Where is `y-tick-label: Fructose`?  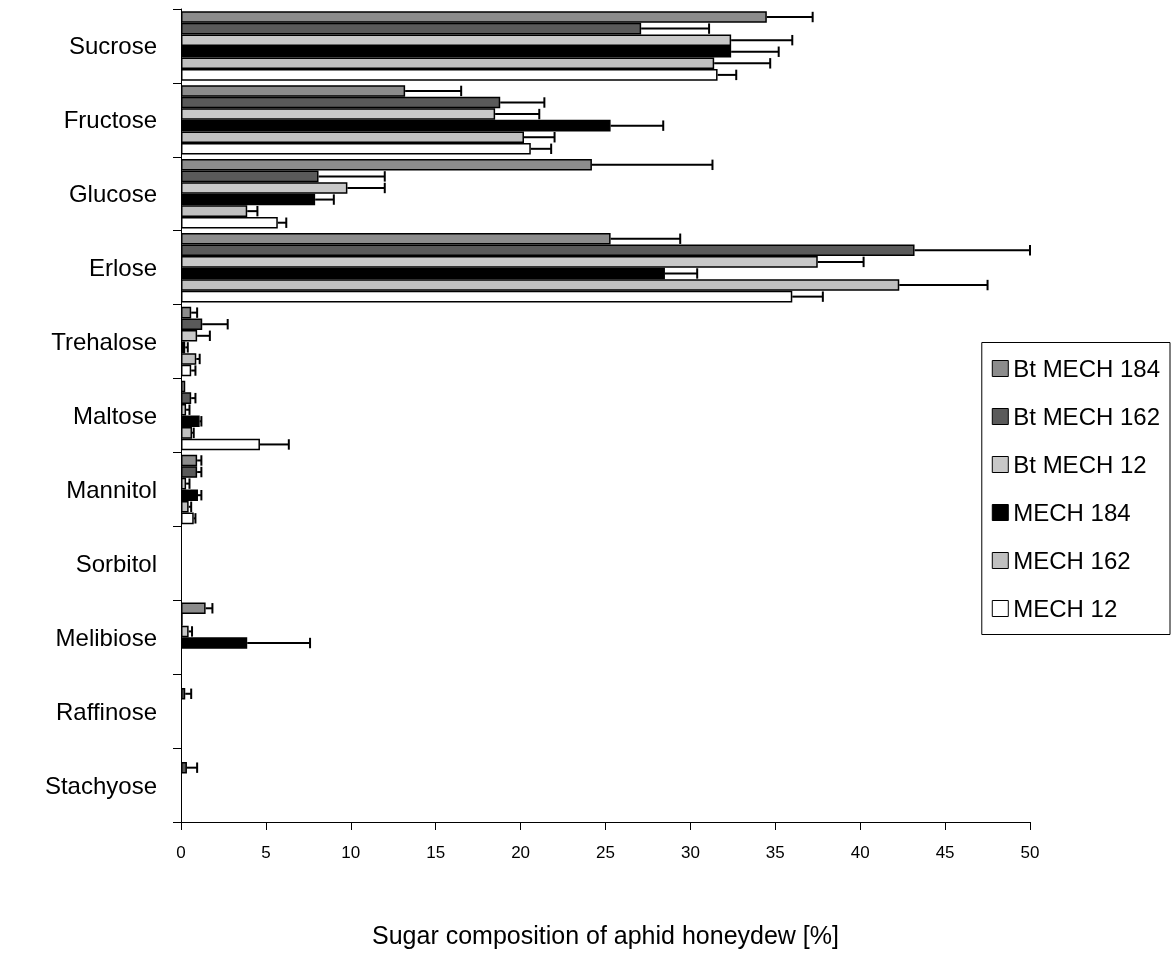 y-tick-label: Fructose is located at coordinates (110, 120).